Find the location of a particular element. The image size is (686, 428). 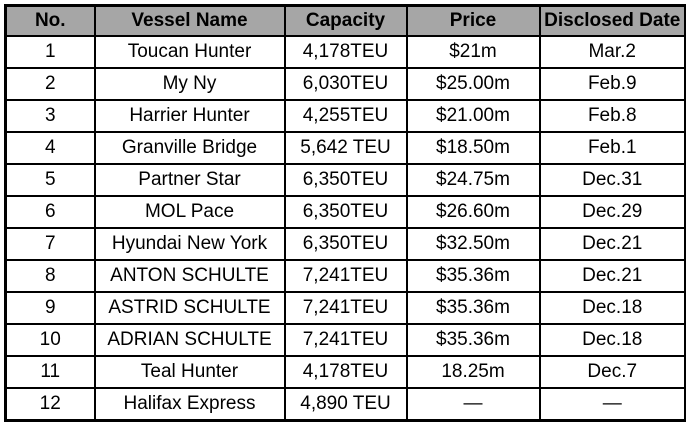

table-row: 6 MOL Pace 6,350TEU $26.60m Dec.29 is located at coordinates (345, 212).